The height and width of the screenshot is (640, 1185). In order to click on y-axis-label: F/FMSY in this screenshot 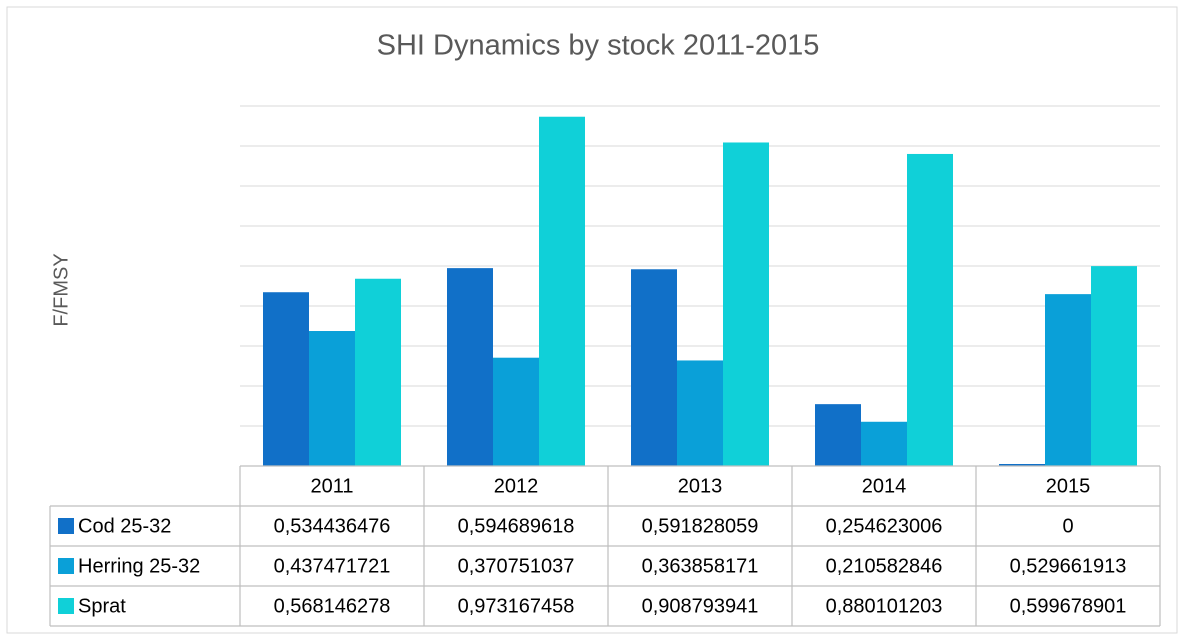, I will do `click(61, 289)`.